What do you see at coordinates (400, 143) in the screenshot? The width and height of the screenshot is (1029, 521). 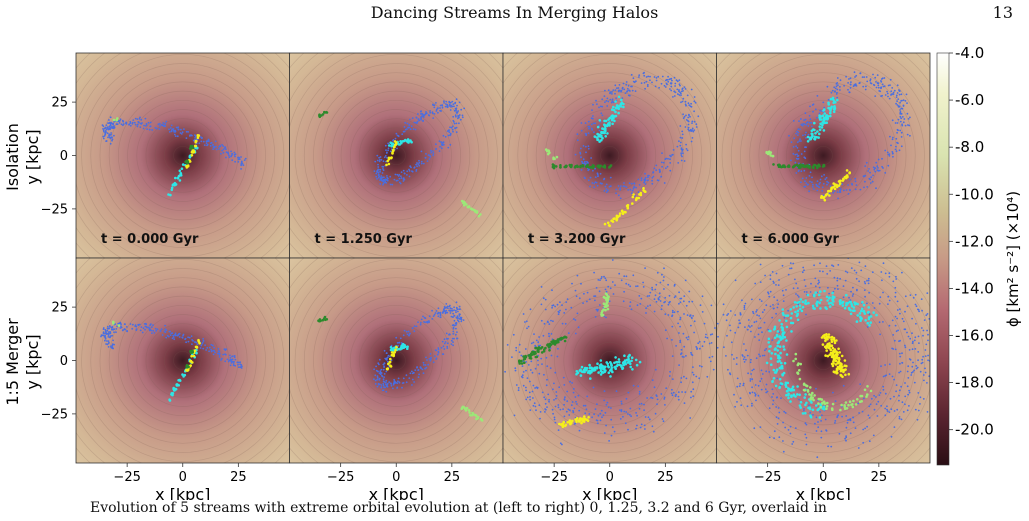 I see `stream-2-particles` at bounding box center [400, 143].